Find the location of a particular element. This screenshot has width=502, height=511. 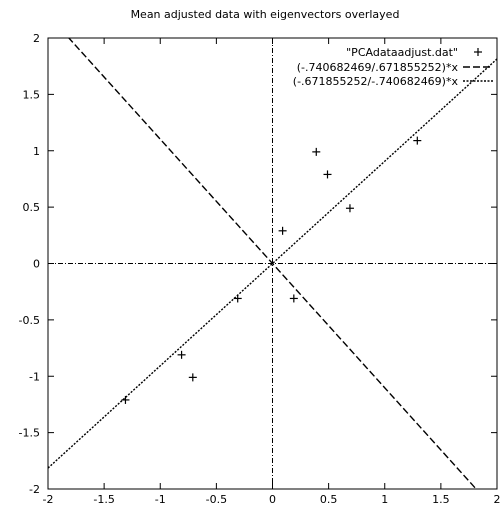

y-tick-label: 0.5 is located at coordinates (32, 207).